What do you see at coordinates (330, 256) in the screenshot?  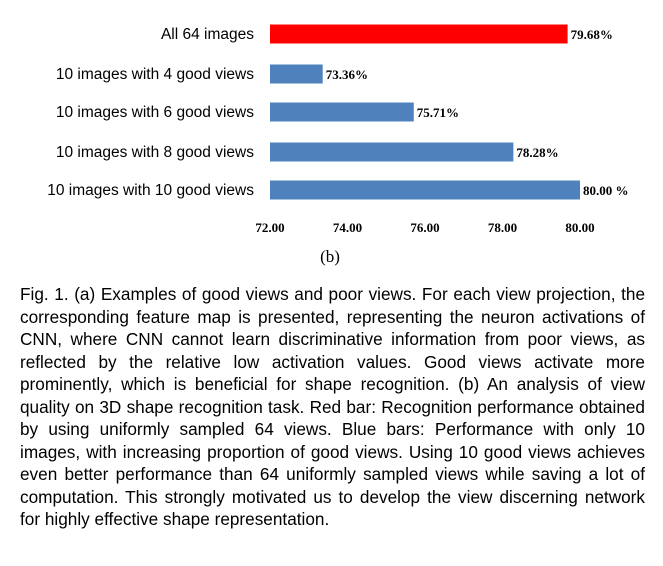 I see `panel-label: (b)` at bounding box center [330, 256].